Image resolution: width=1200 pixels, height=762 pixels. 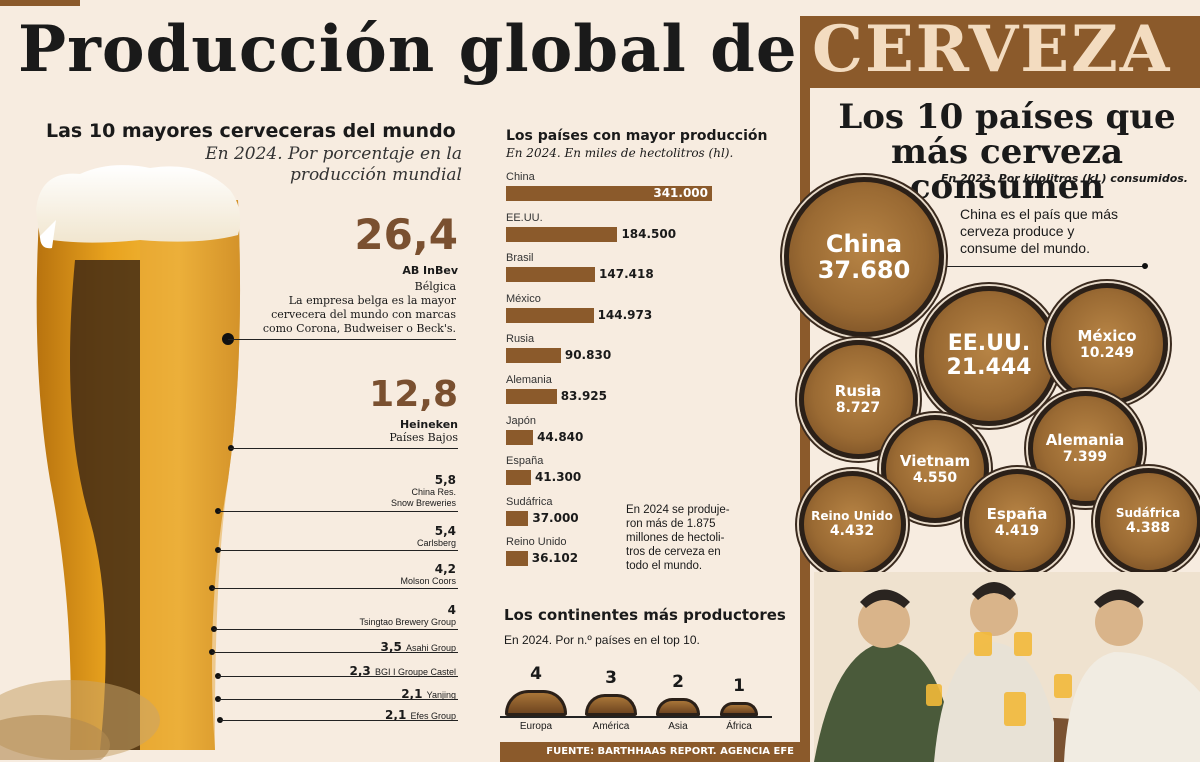 What do you see at coordinates (406, 234) in the screenshot?
I see `brewer-1-value: 26,4` at bounding box center [406, 234].